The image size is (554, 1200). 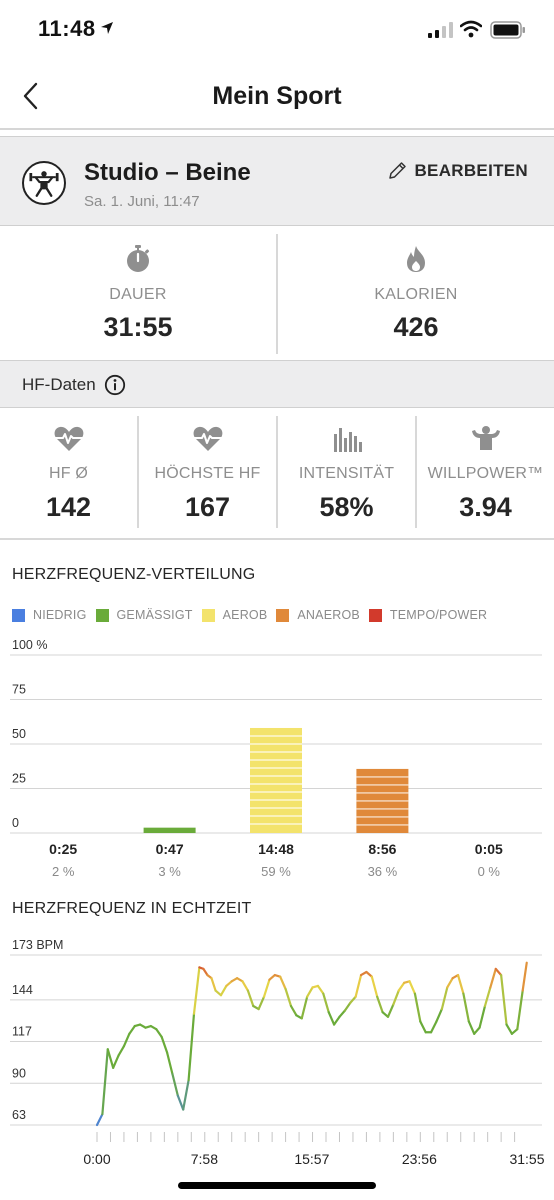 I want to click on wifi-icon, so click(x=471, y=29).